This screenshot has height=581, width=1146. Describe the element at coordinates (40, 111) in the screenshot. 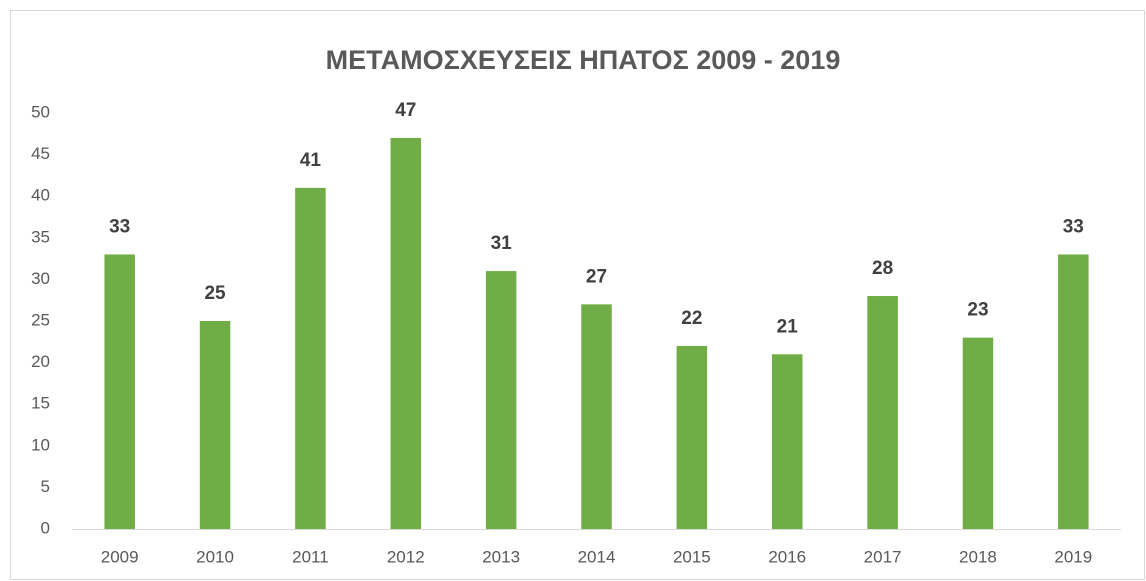

I see `y-tick-label: 50` at that location.